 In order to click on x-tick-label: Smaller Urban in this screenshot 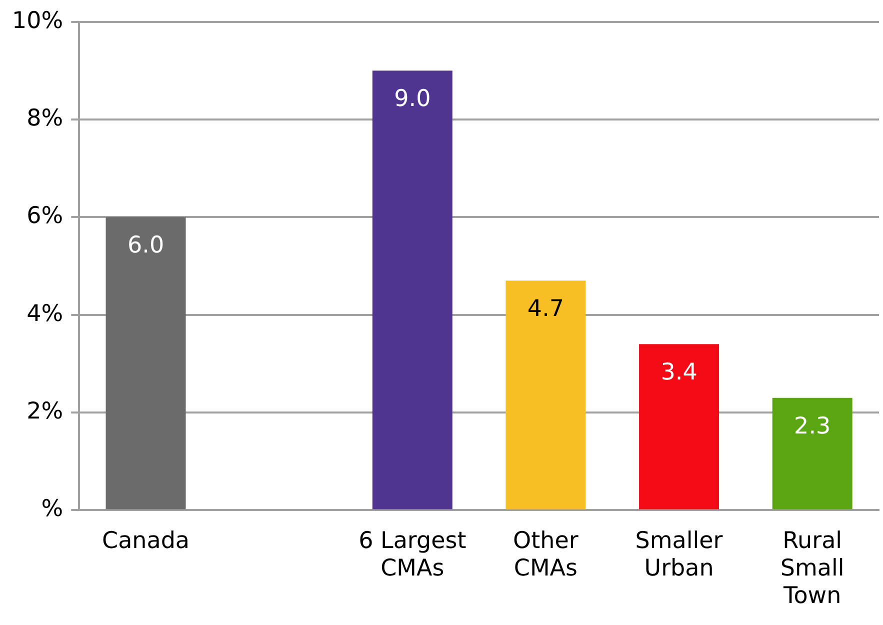, I will do `click(679, 555)`.